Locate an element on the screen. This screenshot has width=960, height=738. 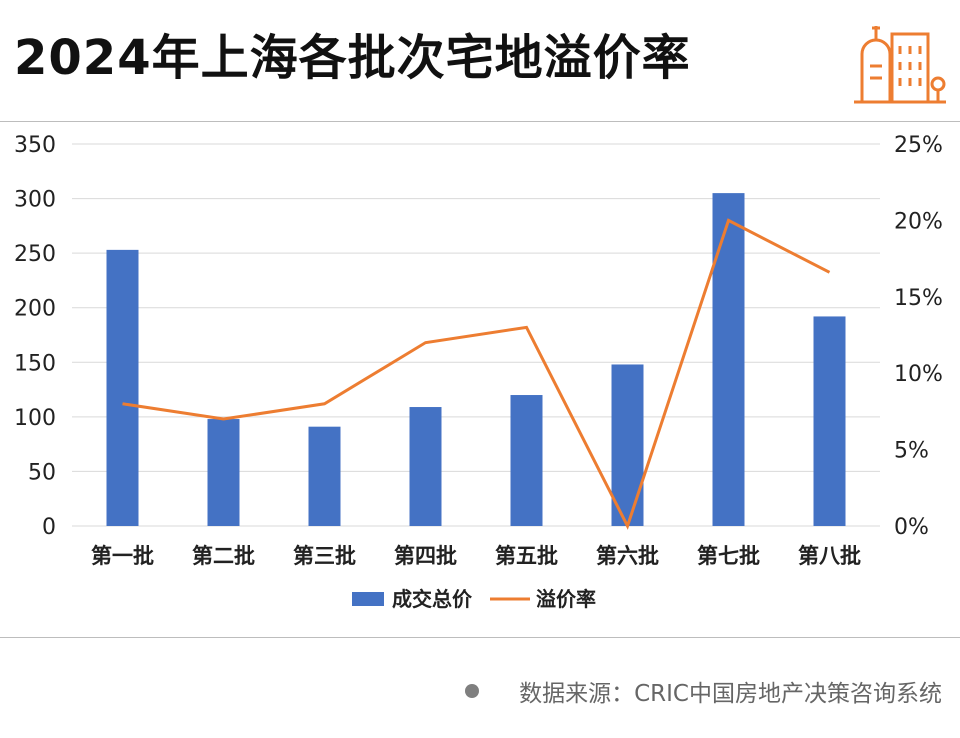
category-label: 第七批 is located at coordinates (728, 556).